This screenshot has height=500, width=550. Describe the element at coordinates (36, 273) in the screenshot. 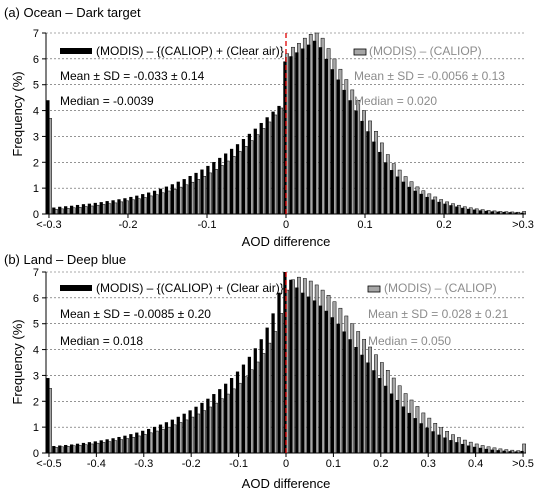

I see `y-tick-label: 7` at that location.